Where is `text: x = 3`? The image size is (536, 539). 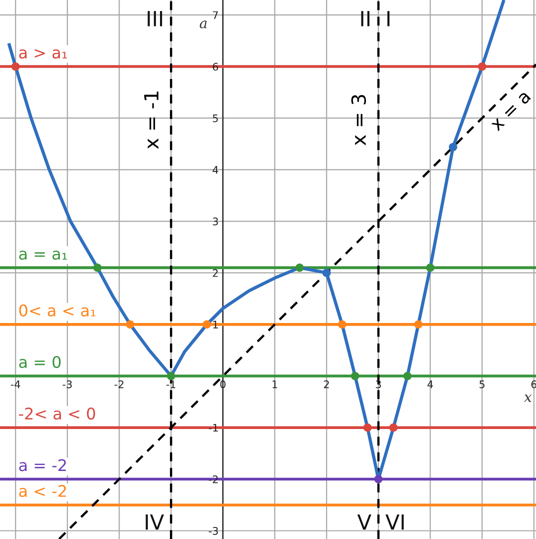
text: x = 3 is located at coordinates (358, 120).